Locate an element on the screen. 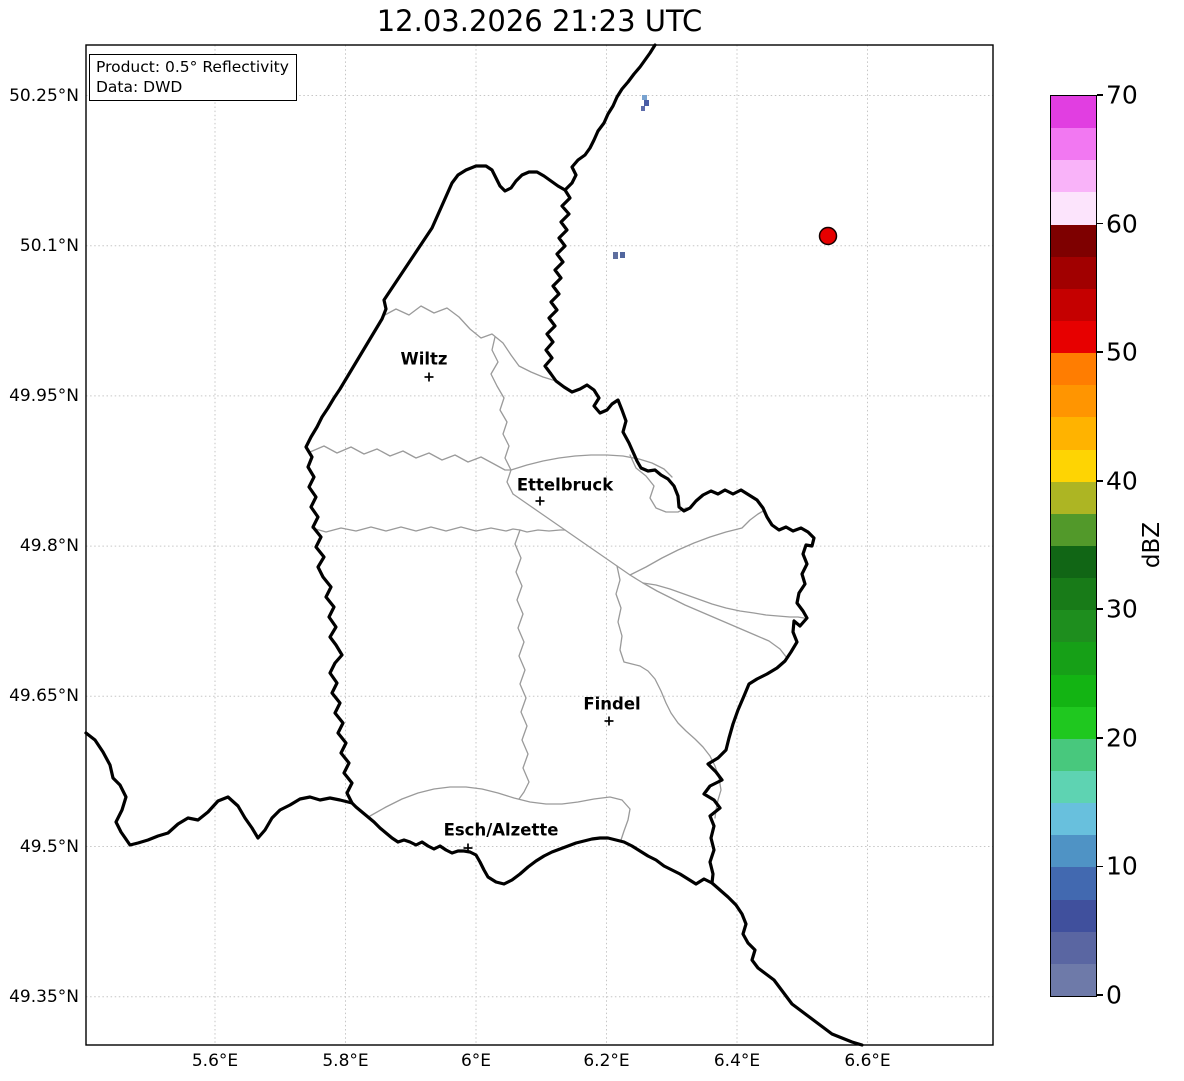 Image resolution: width=1184 pixels, height=1081 pixels. figure-title: 12.03.2026 21:23 UTC is located at coordinates (539, 21).